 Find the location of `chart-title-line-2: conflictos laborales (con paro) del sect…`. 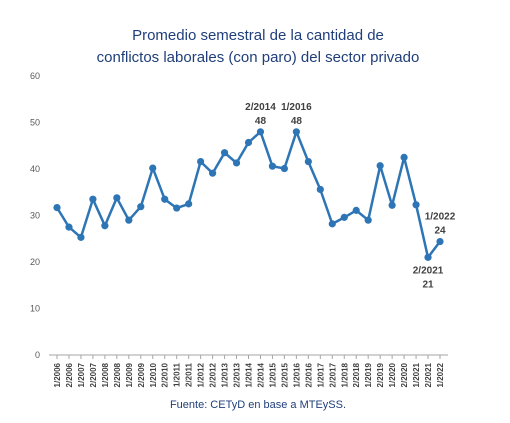

chart-title-line-2: conflictos laborales (con paro) del sect… is located at coordinates (258, 57).